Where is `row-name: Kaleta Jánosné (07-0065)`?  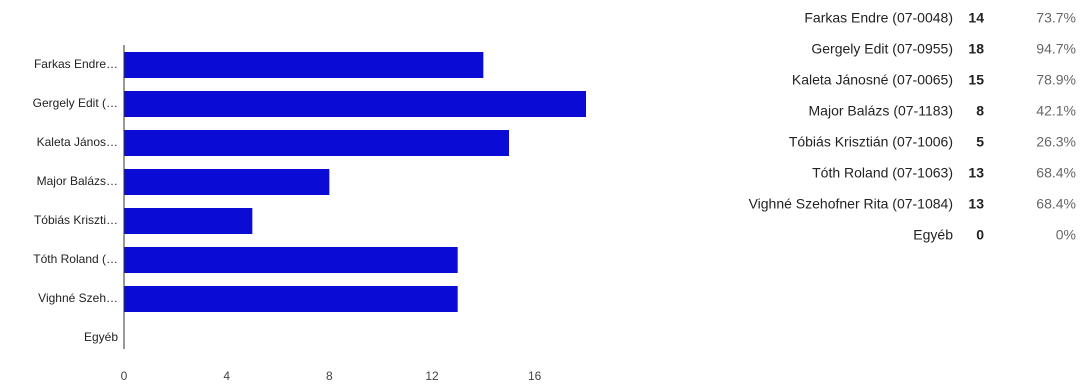 row-name: Kaleta Jánosné (07-0065) is located at coordinates (872, 80).